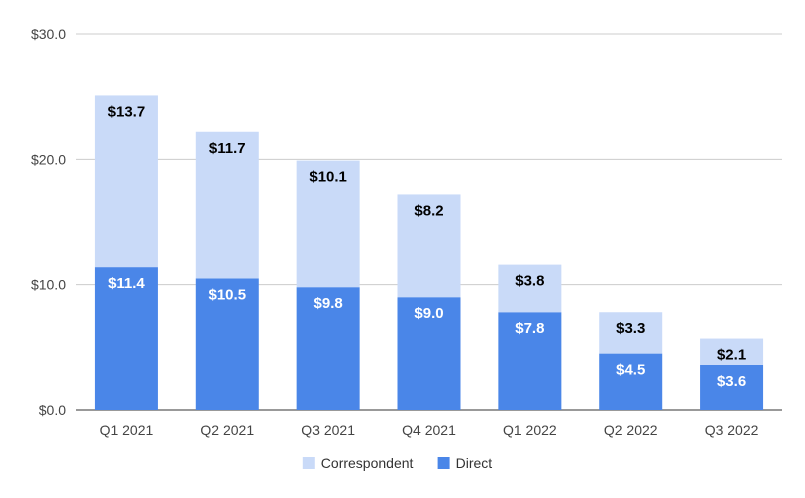 This screenshot has width=805, height=498. What do you see at coordinates (308, 463) in the screenshot?
I see `legend-swatch-correspondent` at bounding box center [308, 463].